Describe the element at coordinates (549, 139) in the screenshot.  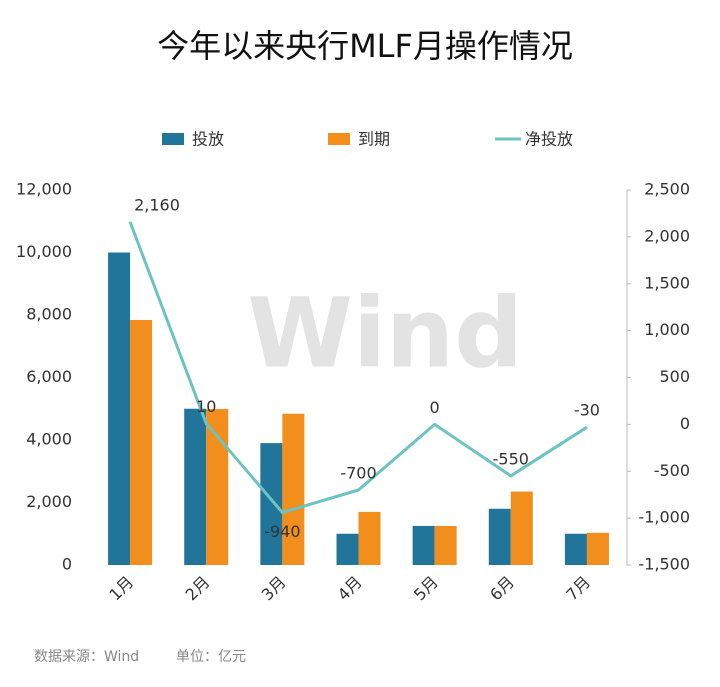
I see `legend-label: 净投放` at that location.